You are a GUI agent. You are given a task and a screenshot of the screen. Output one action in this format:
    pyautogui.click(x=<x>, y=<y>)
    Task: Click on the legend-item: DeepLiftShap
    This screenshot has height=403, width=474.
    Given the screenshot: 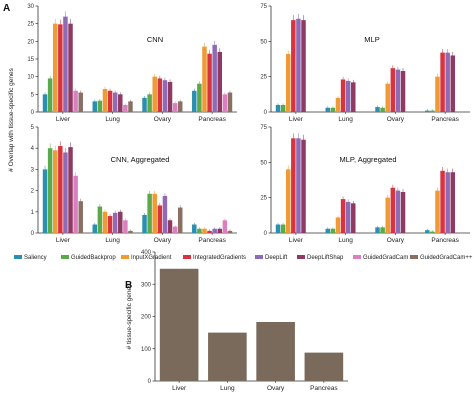 What is the action you would take?
    pyautogui.click(x=320, y=258)
    